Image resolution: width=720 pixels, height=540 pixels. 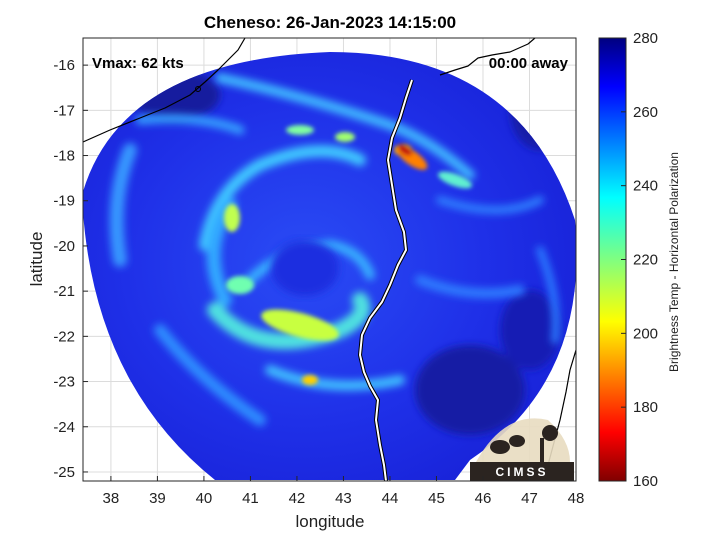 What do you see at coordinates (542, 450) in the screenshot?
I see `tower-icon` at bounding box center [542, 450].